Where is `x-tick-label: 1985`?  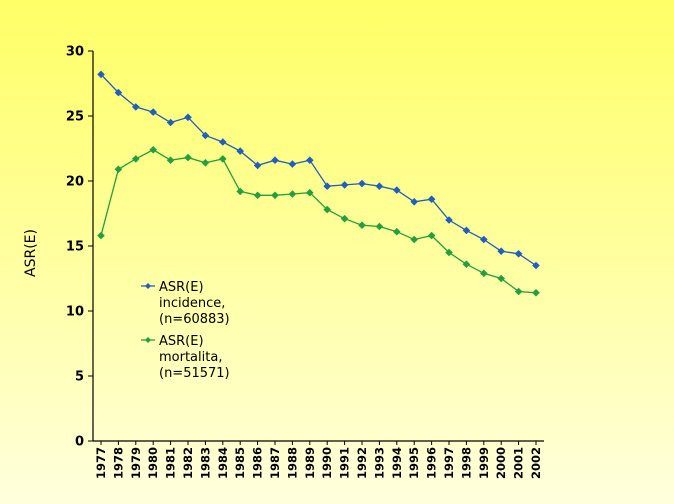 x-tick-label: 1985 is located at coordinates (240, 463).